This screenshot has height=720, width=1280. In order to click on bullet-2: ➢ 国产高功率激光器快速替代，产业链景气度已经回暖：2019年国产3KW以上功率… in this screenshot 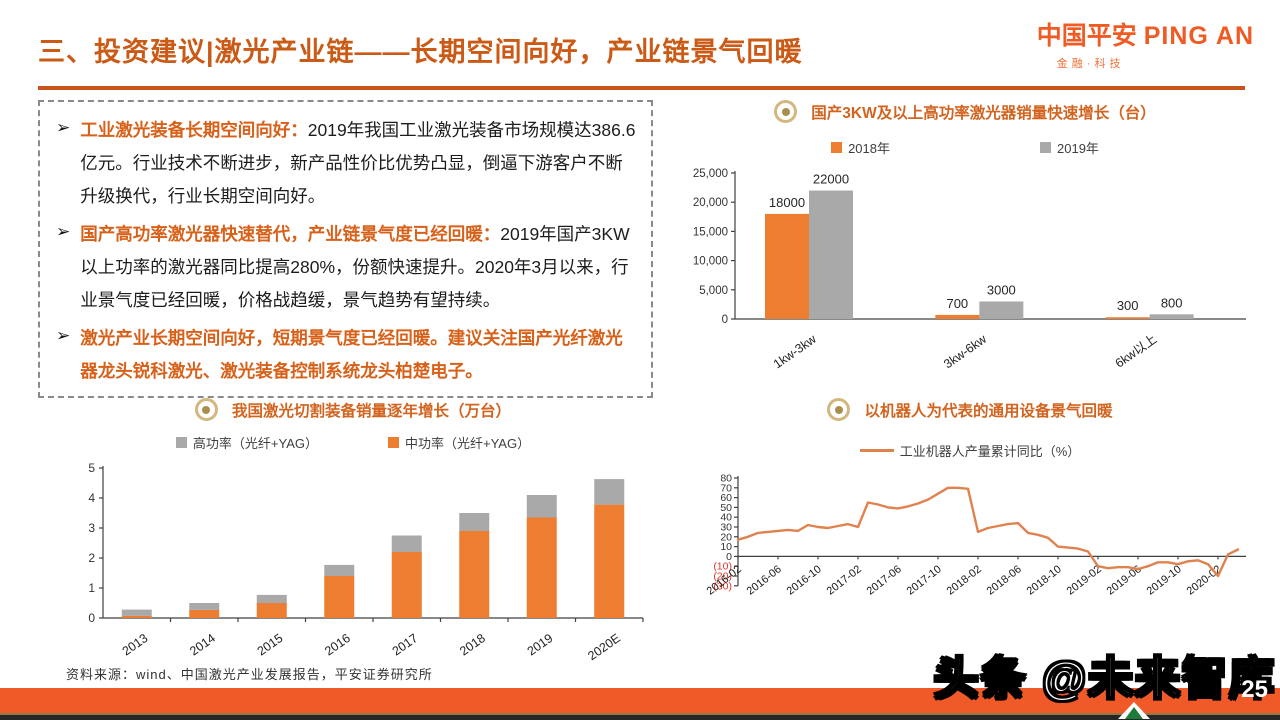, I will do `click(343, 267)`.